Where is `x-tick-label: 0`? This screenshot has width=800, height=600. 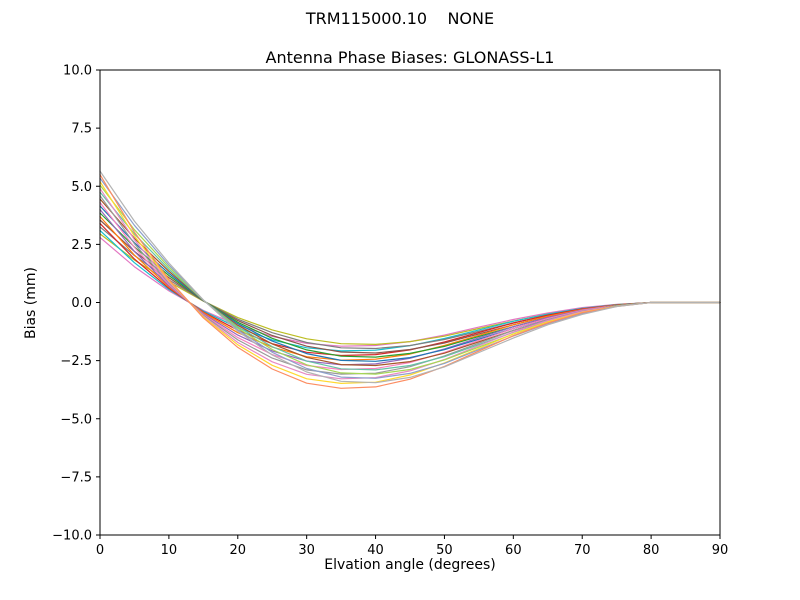 x-tick-label: 0 is located at coordinates (100, 550).